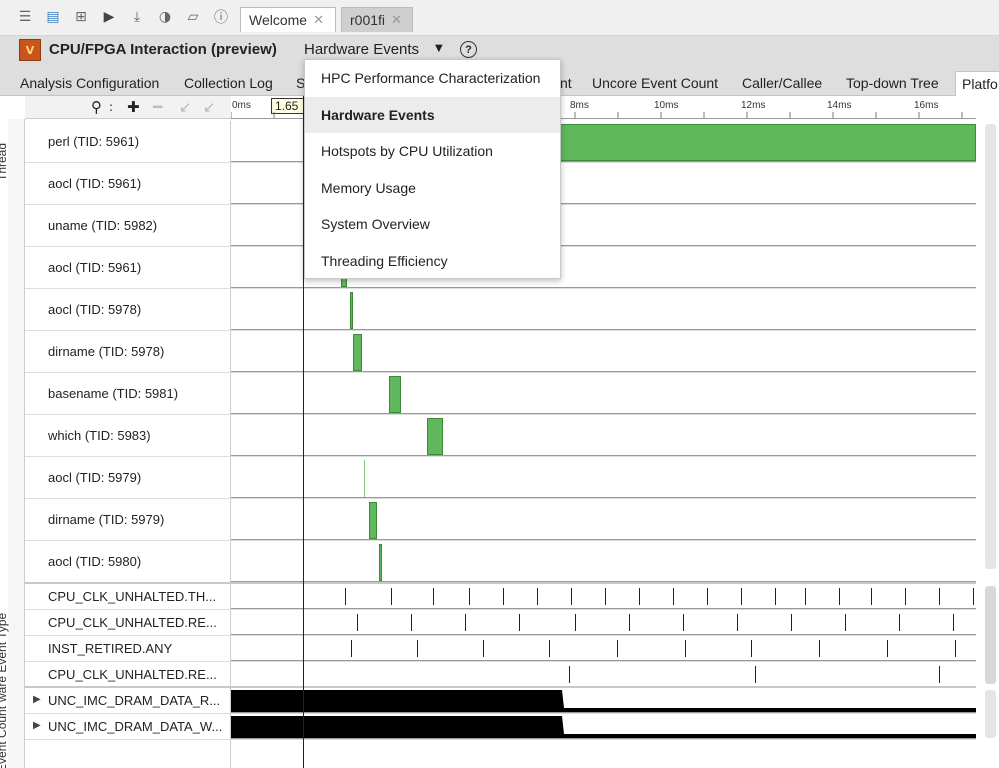  I want to click on tab-welcome: Welcome ✕, so click(288, 19).